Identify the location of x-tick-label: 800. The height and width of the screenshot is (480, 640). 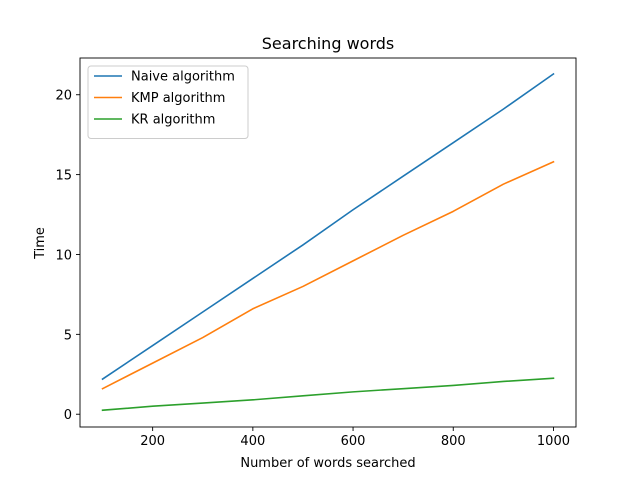
(453, 441).